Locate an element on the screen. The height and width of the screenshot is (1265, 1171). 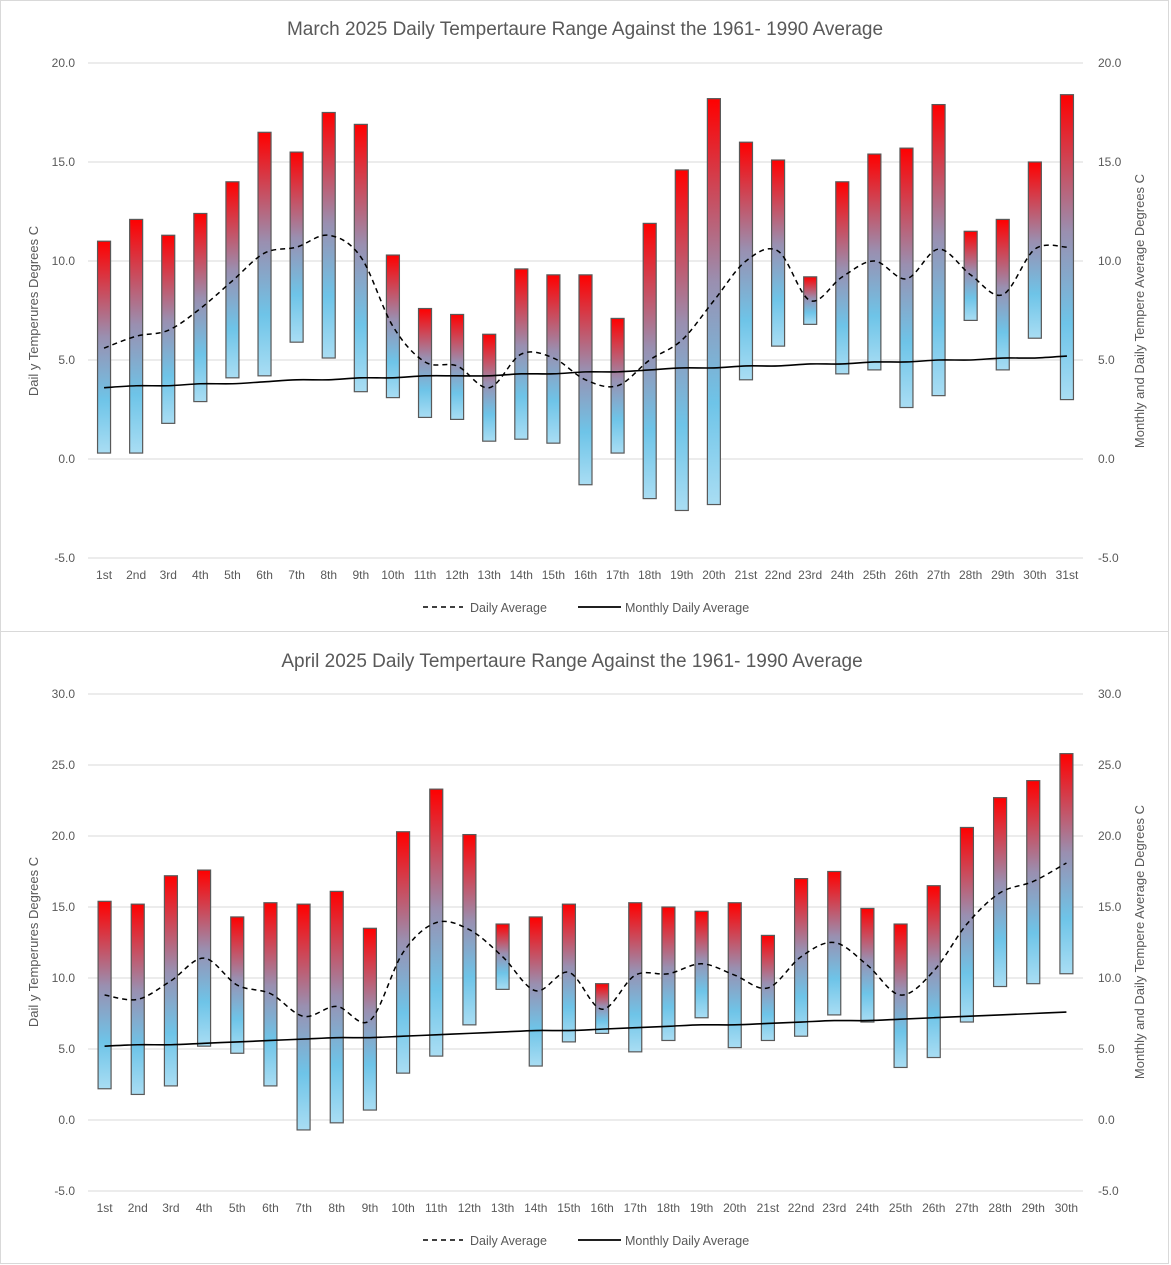
range-bar-24th is located at coordinates (867, 965).